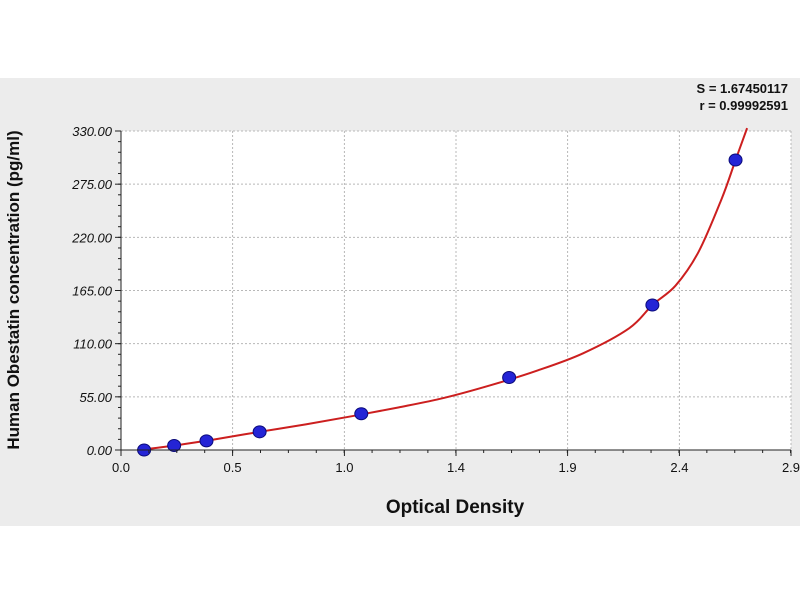 This screenshot has height=600, width=800. Describe the element at coordinates (742, 88) in the screenshot. I see `stat-s: S = 1.67450117` at that location.